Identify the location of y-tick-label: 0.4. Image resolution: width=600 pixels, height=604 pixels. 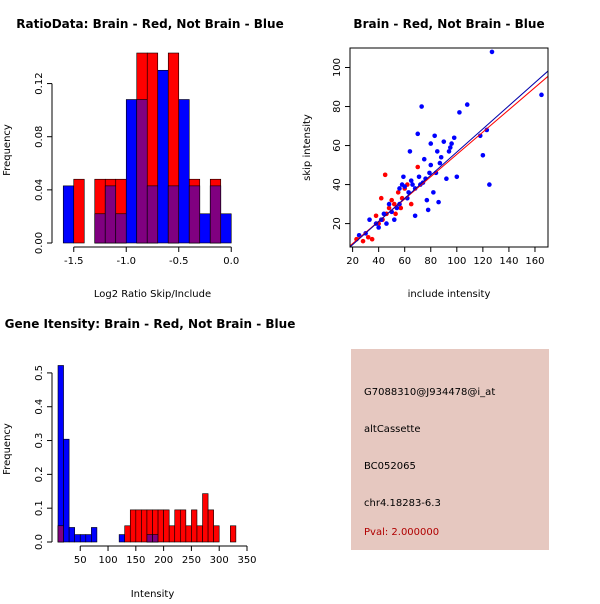
(39, 407).